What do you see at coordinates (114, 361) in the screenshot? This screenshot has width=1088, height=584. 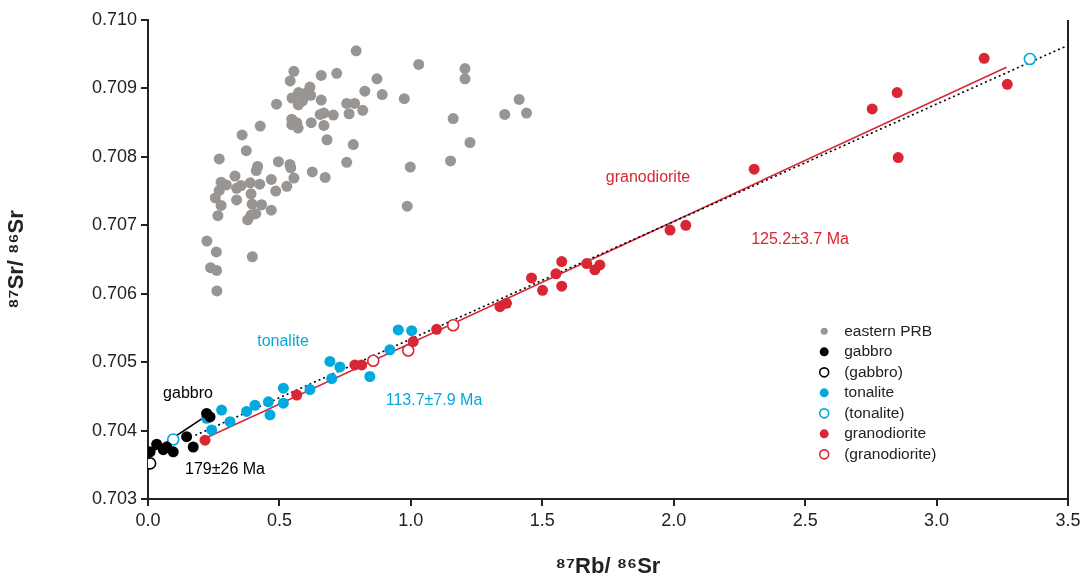 I see `y-tick-label: 0.705` at bounding box center [114, 361].